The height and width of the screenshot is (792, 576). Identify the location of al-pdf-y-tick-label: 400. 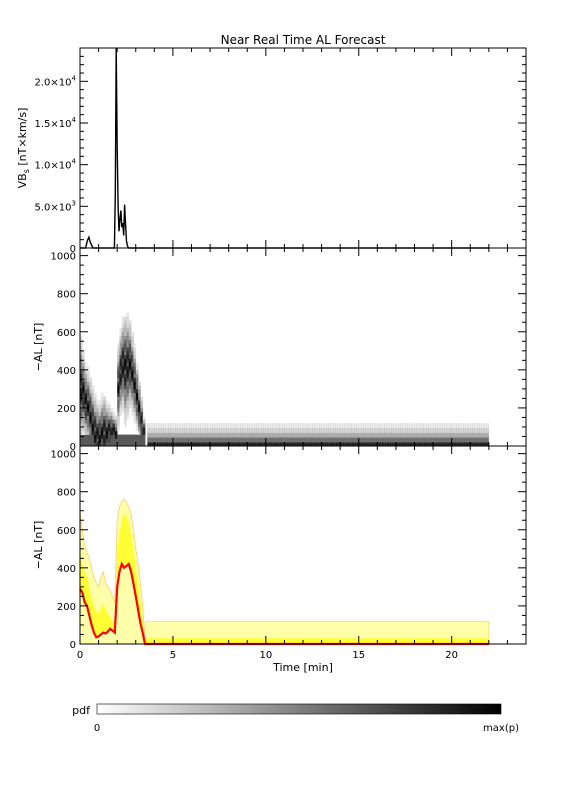
(66, 371).